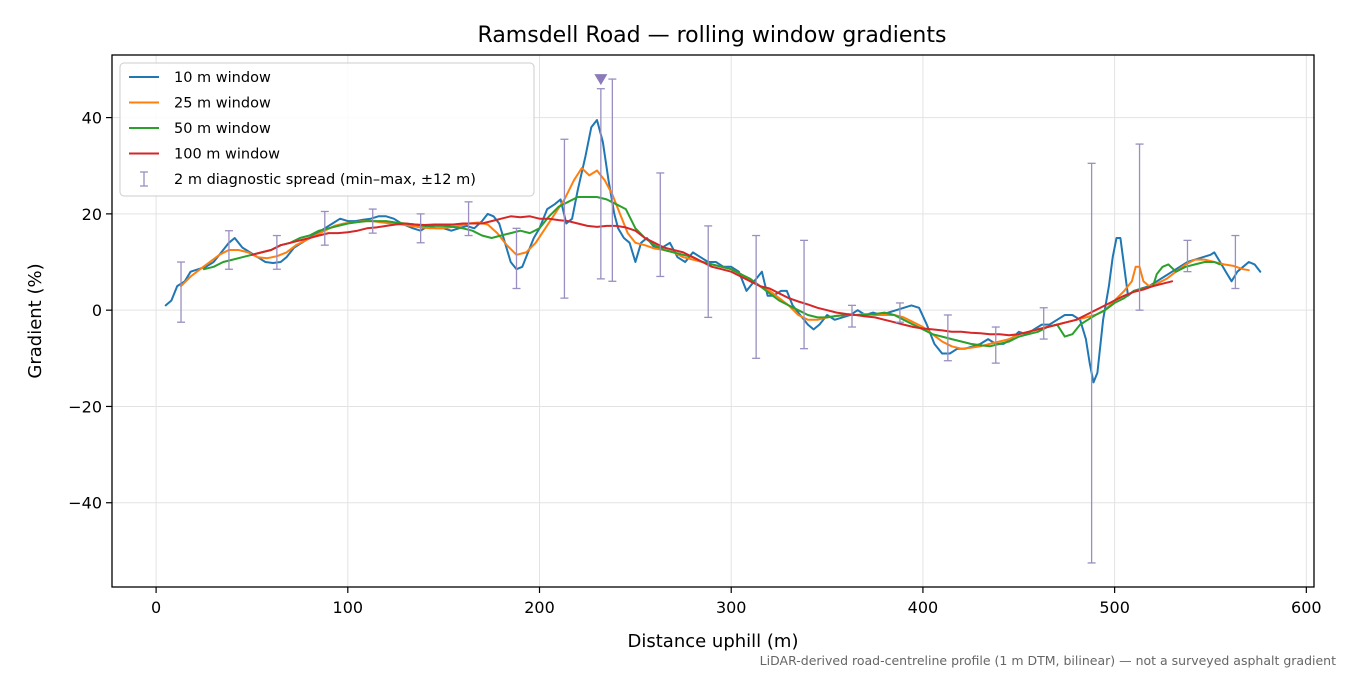  I want to click on y-tick-label: 40, so click(92, 118).